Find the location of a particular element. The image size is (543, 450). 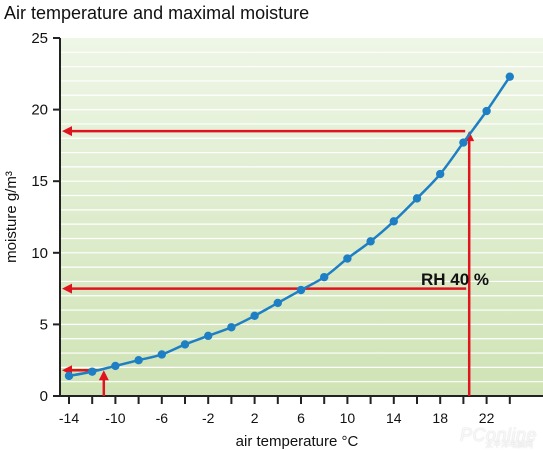

x-axis-label: air temperature °C is located at coordinates (297, 441).